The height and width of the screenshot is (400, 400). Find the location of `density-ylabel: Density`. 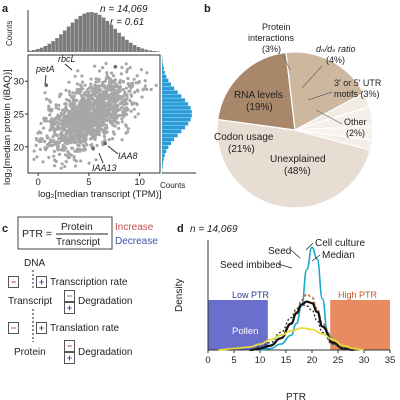

density-ylabel: Density is located at coordinates (179, 295).